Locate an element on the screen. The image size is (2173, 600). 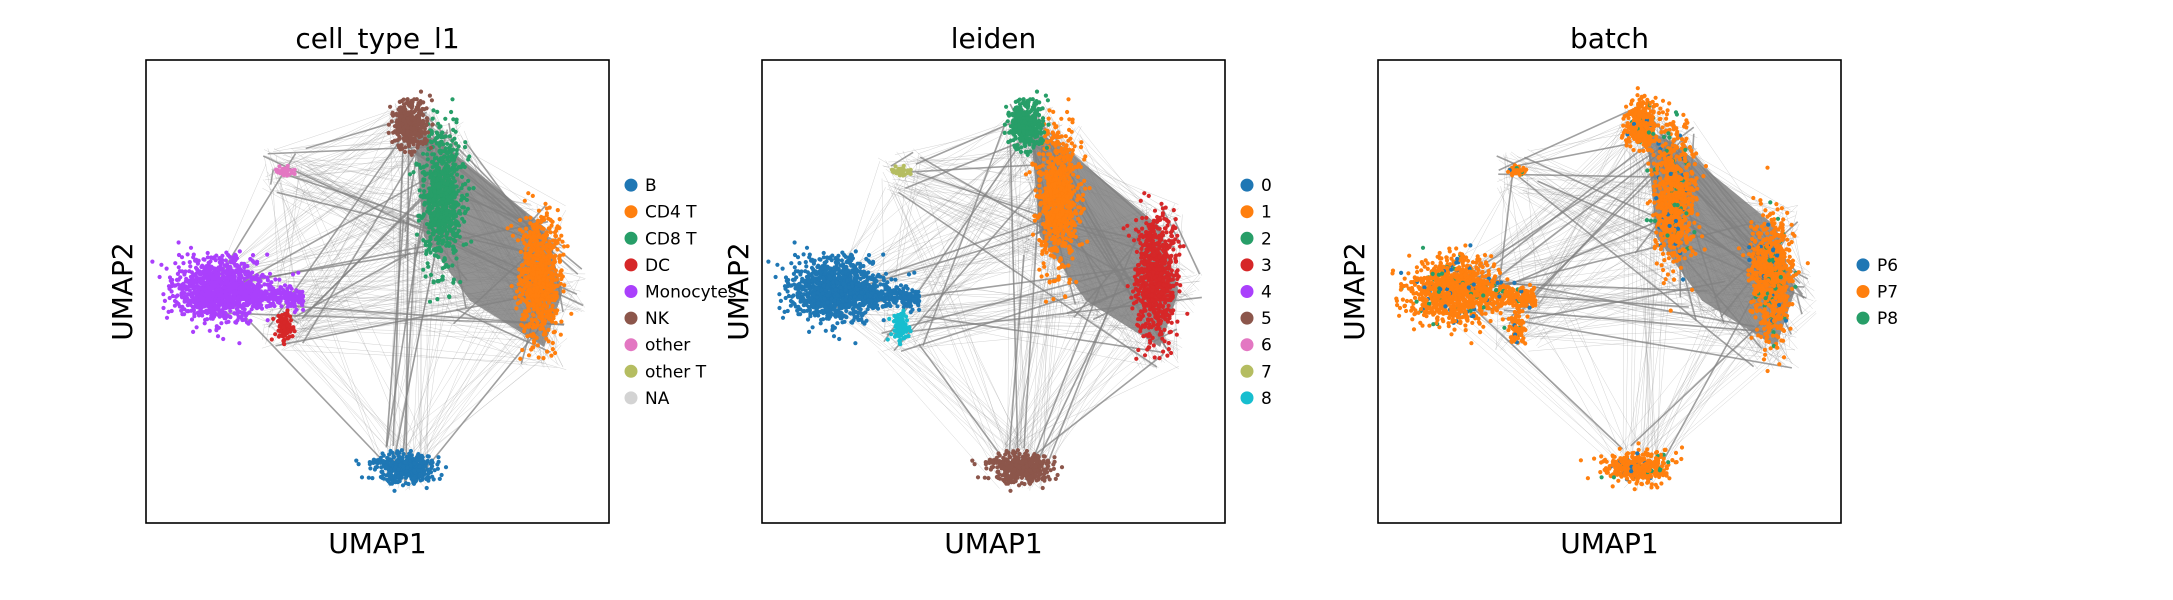
legend-label: NK is located at coordinates (657, 319).